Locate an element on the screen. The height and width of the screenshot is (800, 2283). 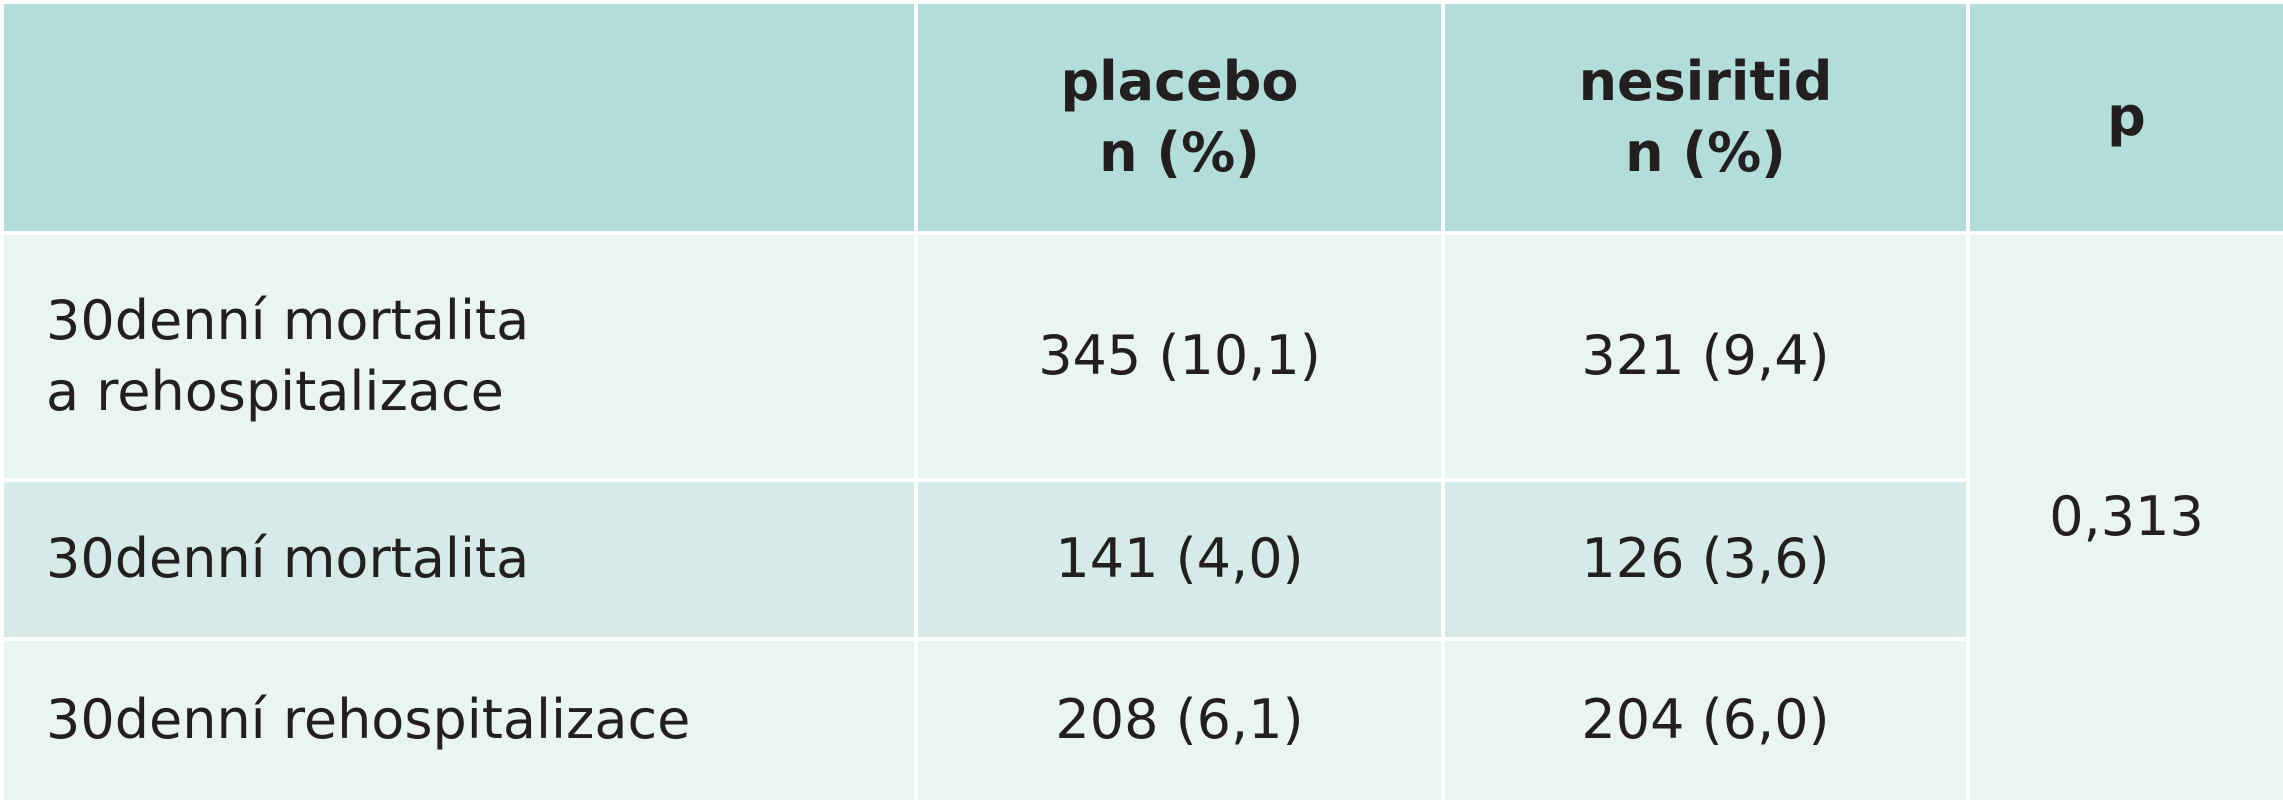
header-cell: placebo n (%) is located at coordinates (1179, 117).